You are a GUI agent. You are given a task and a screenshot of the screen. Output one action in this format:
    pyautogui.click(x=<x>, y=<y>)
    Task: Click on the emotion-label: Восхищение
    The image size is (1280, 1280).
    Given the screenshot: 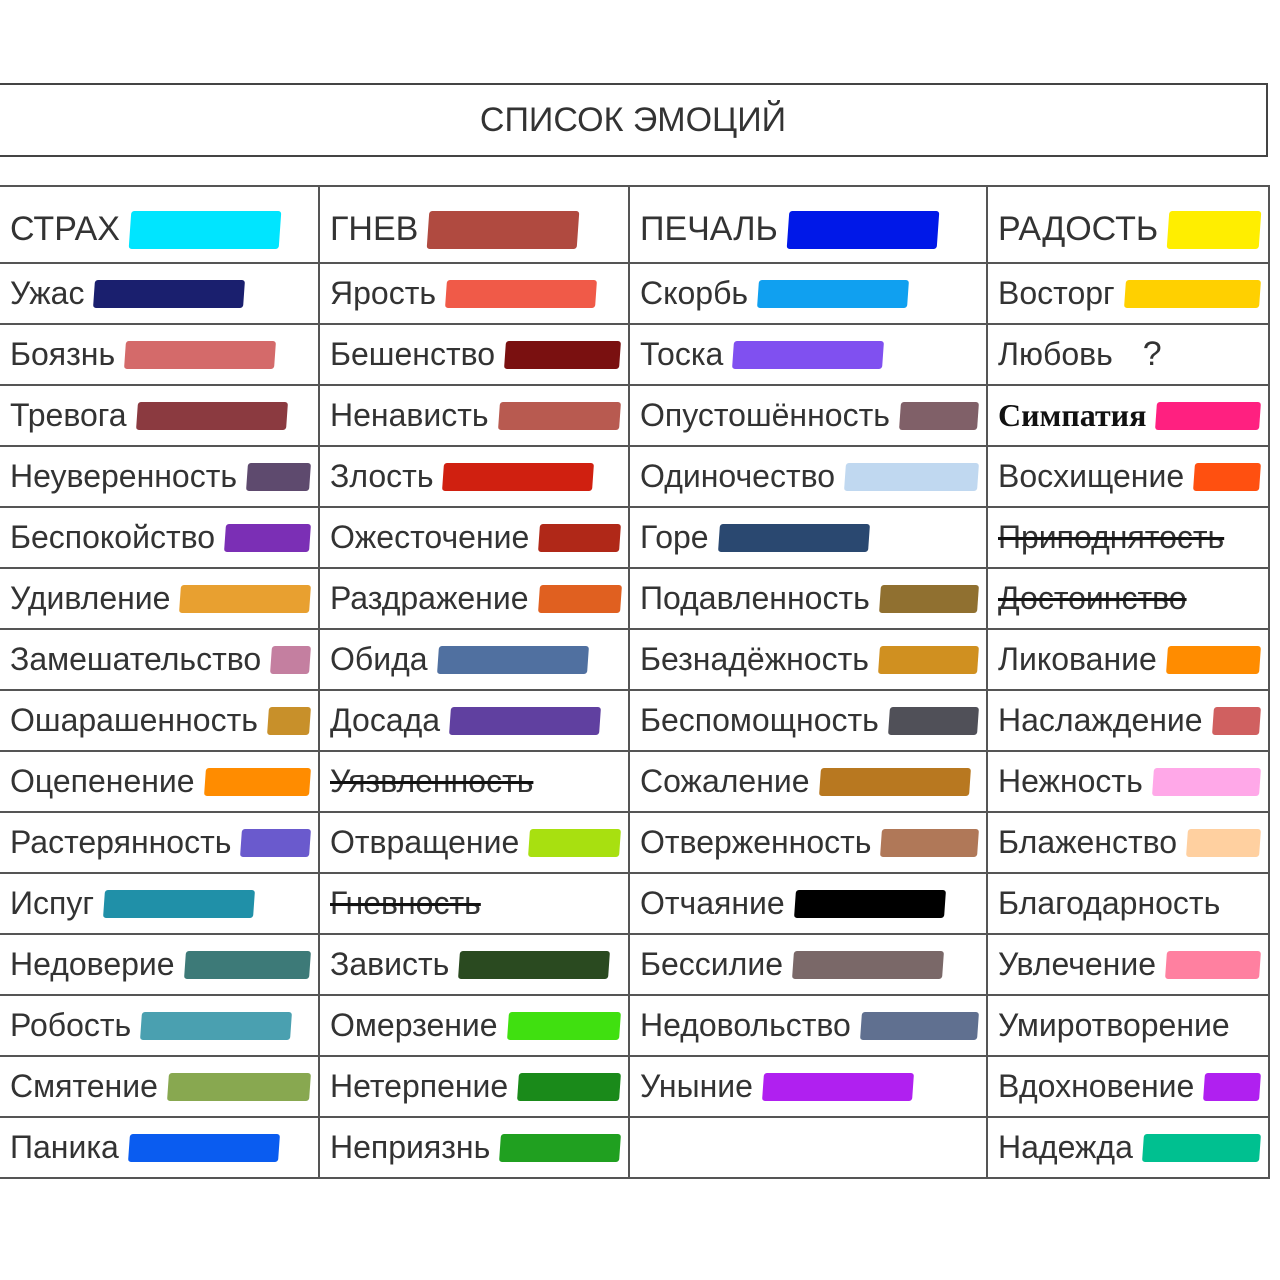 What is the action you would take?
    pyautogui.click(x=1091, y=476)
    